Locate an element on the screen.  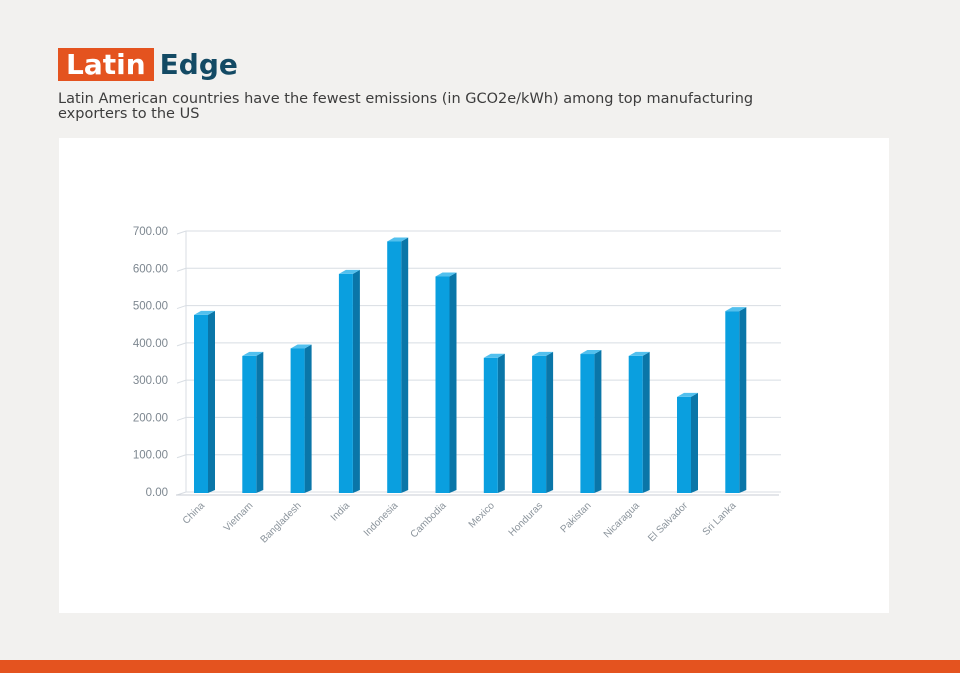
brand-name: Edge is located at coordinates (198, 64).